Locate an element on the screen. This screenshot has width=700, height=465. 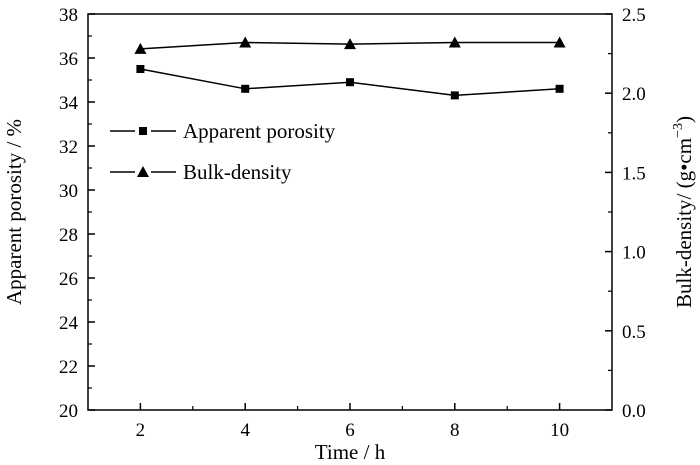
left-y-tick-label: 20 is located at coordinates (68, 411).